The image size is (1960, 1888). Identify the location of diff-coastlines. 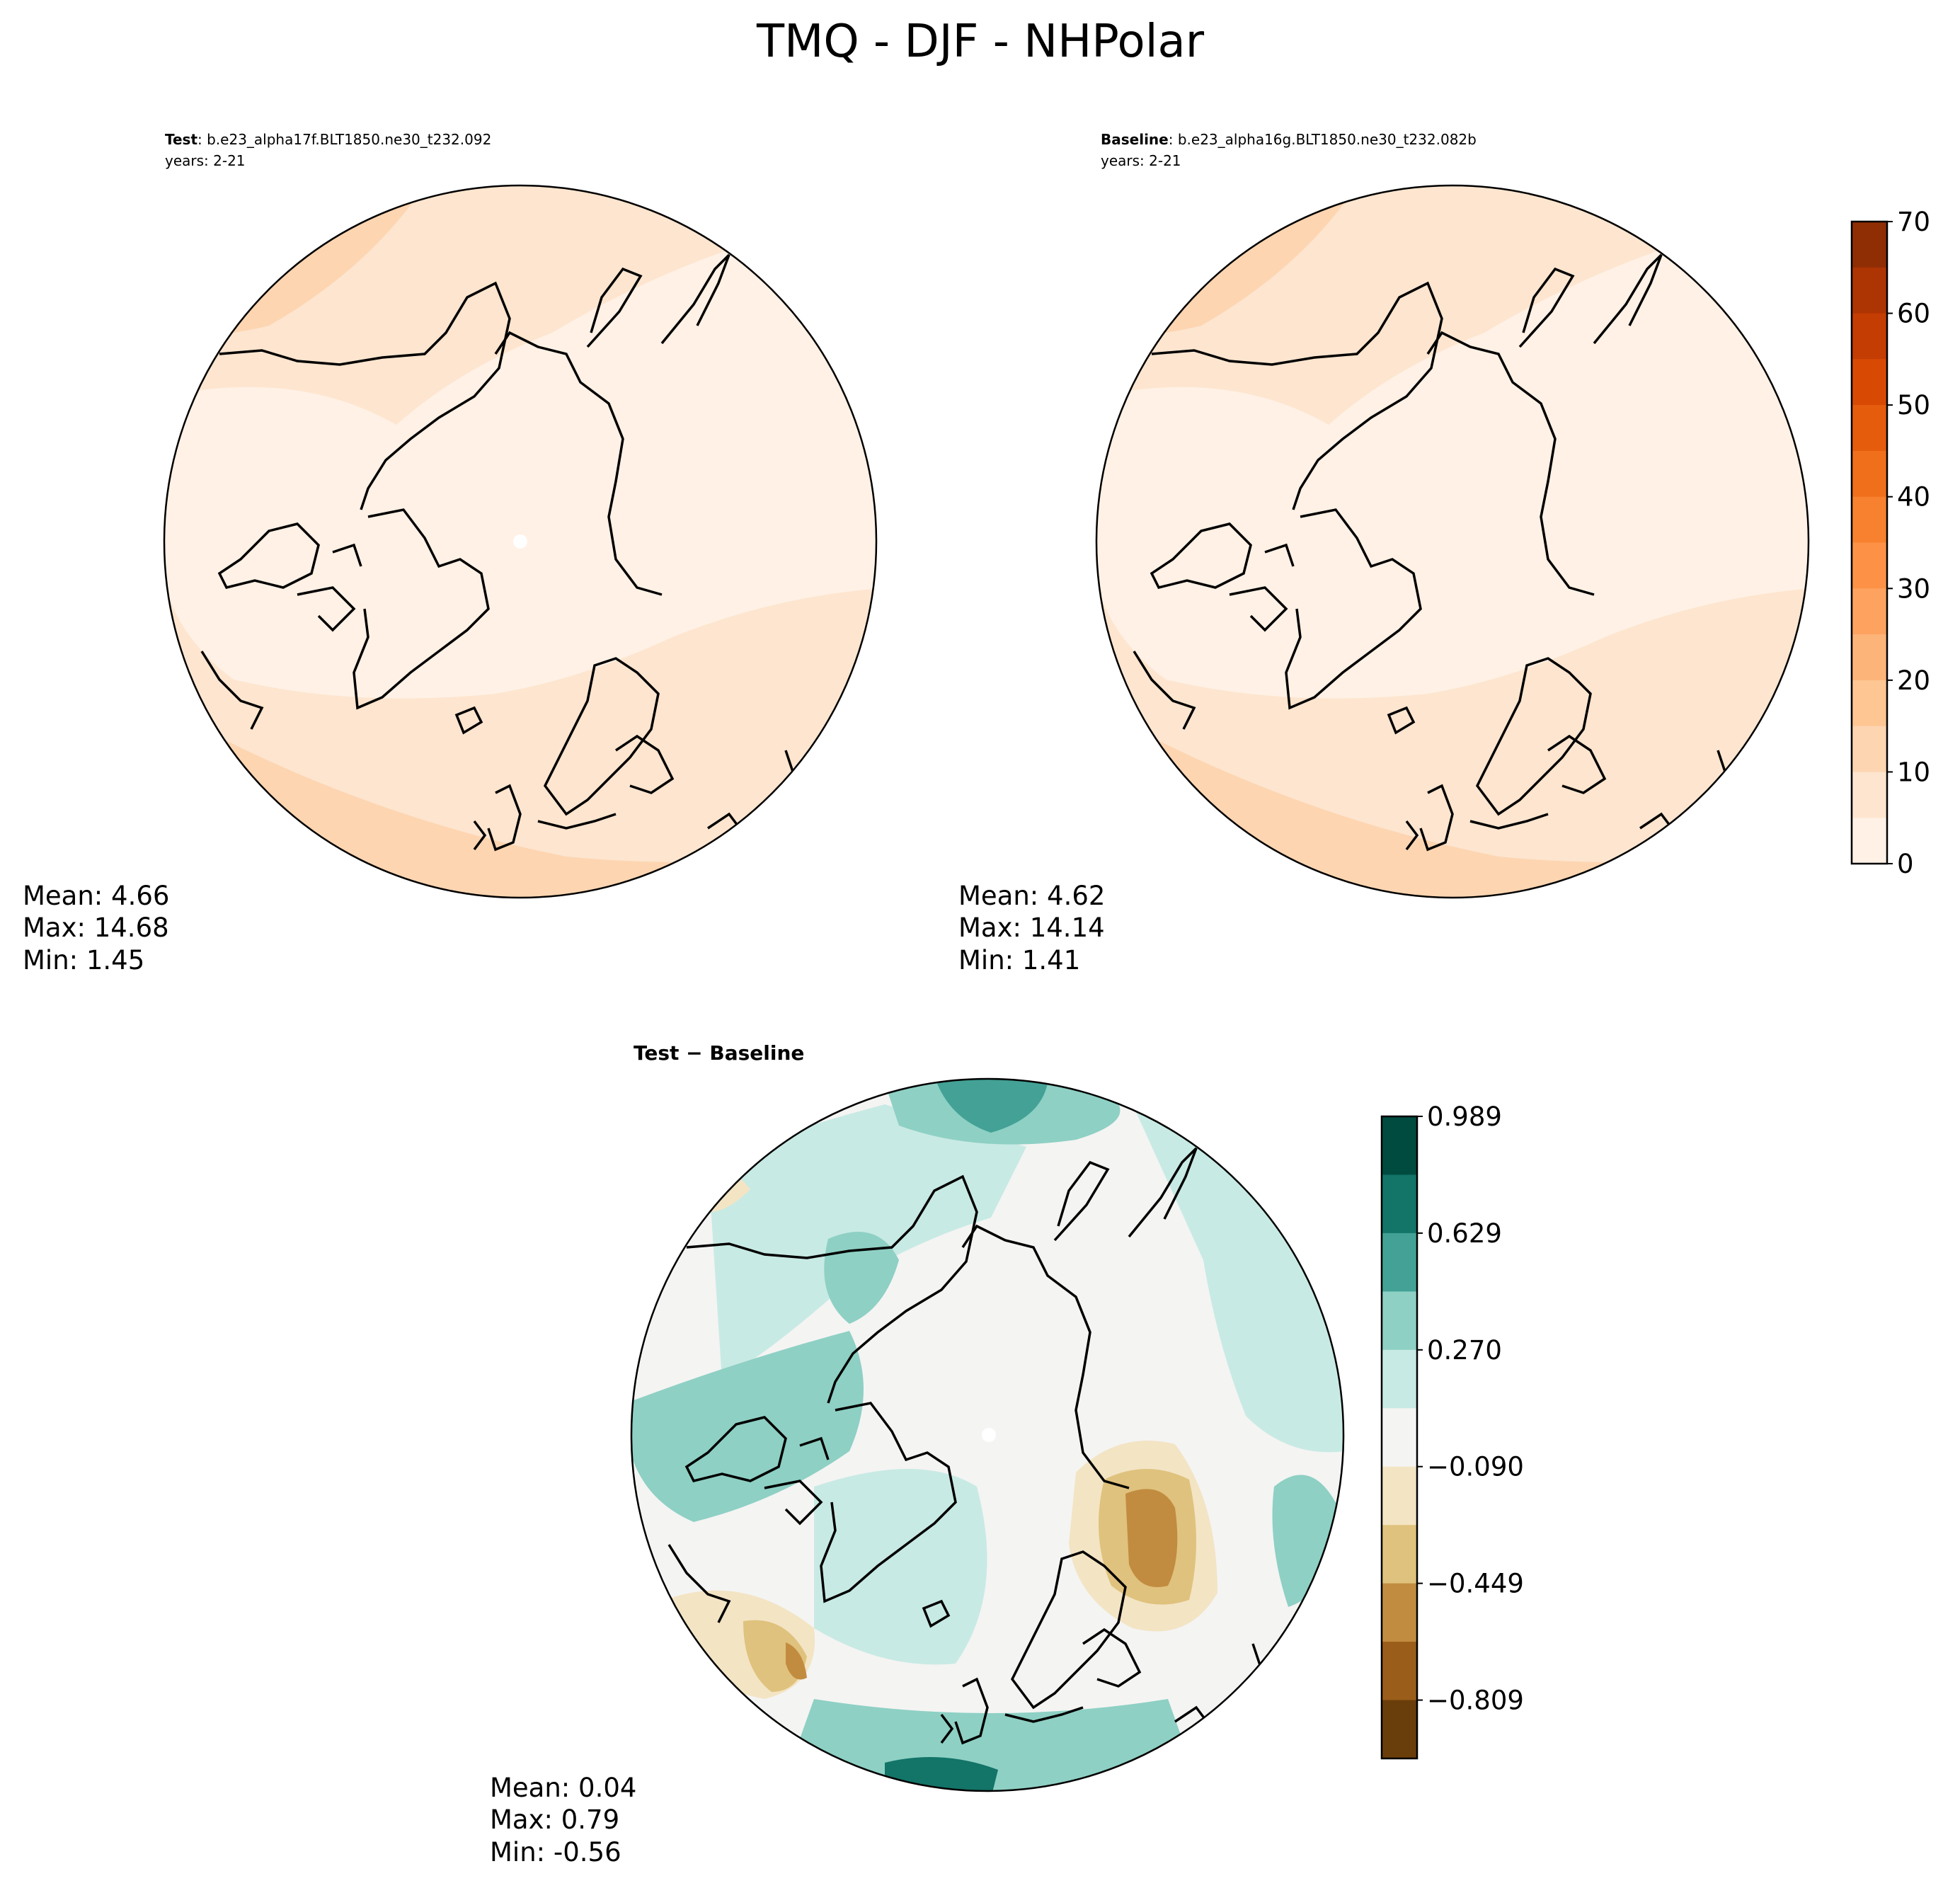
(964, 1467).